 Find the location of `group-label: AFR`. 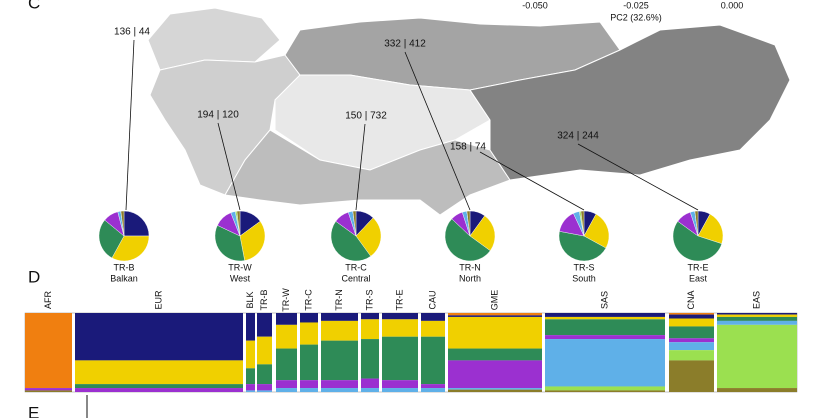

group-label: AFR is located at coordinates (48, 299).